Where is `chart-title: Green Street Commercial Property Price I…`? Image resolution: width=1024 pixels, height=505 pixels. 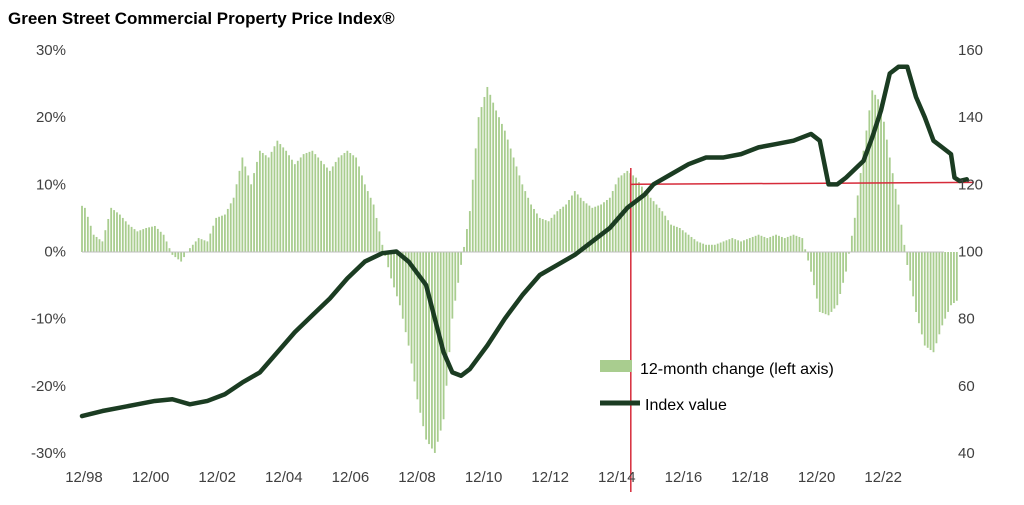
chart-title: Green Street Commercial Property Price I… is located at coordinates (201, 18).